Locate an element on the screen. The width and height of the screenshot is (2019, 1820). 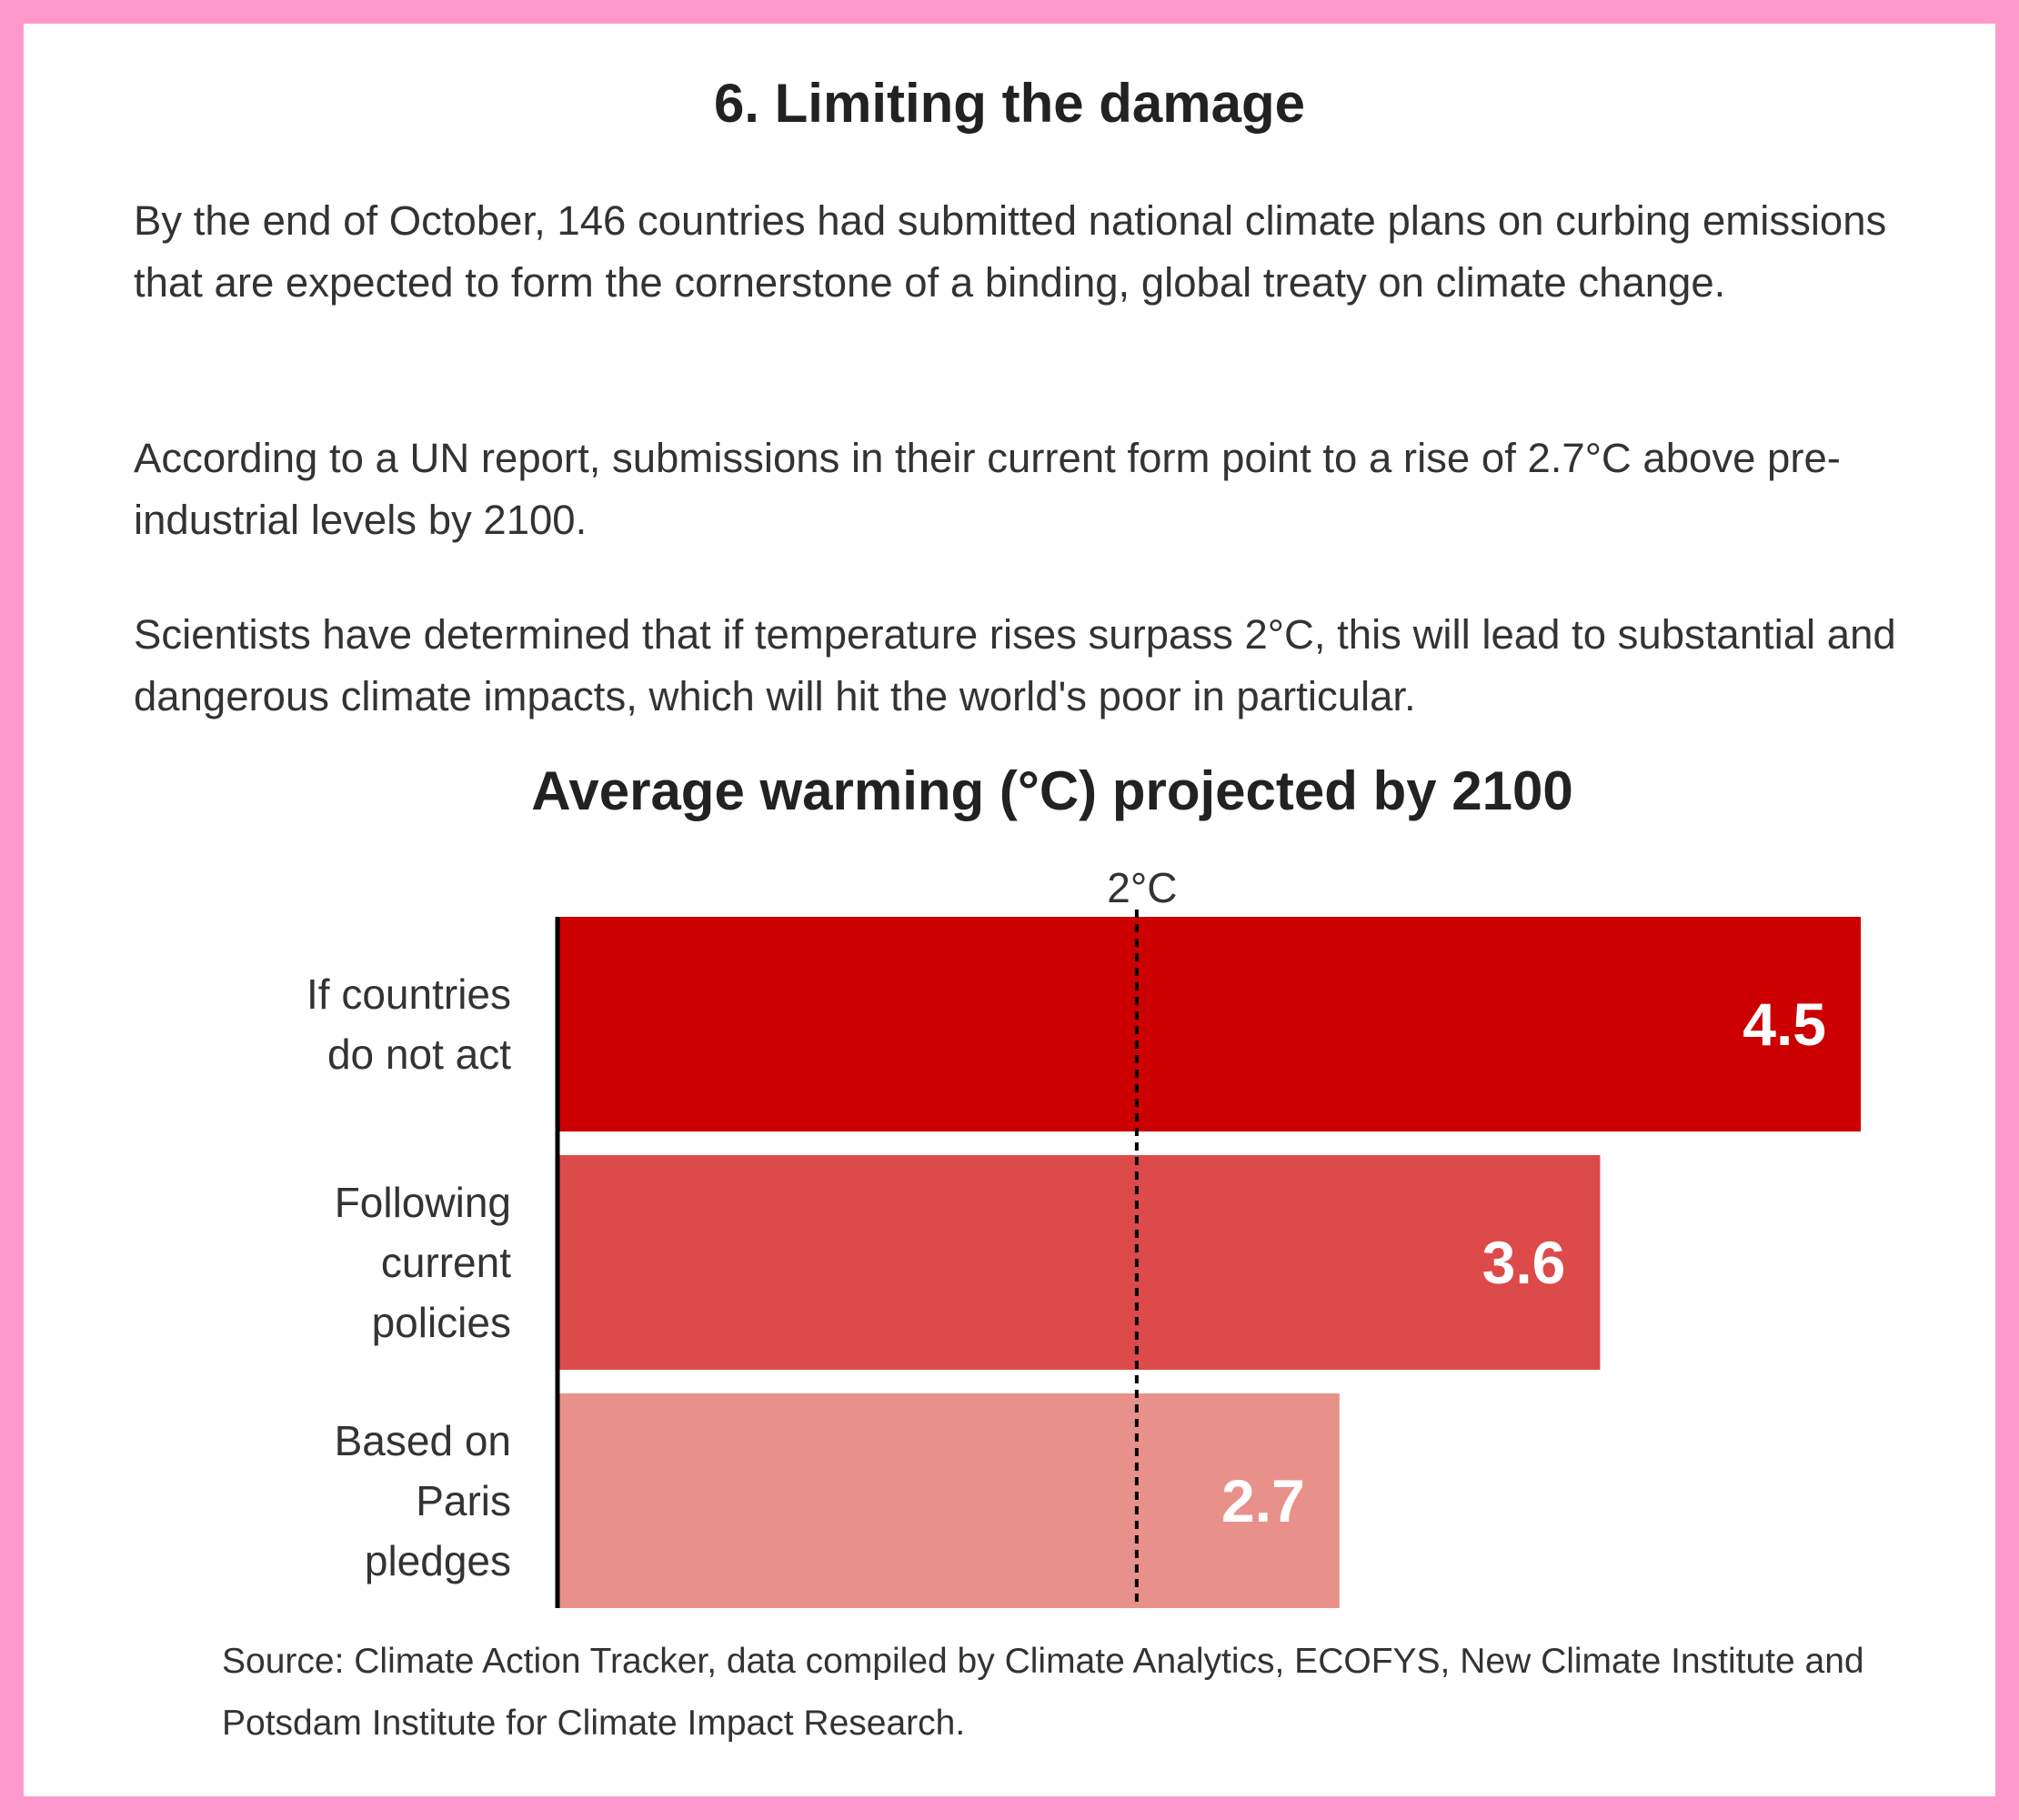
section-heading: 6. Limiting the damage is located at coordinates (1009, 104).